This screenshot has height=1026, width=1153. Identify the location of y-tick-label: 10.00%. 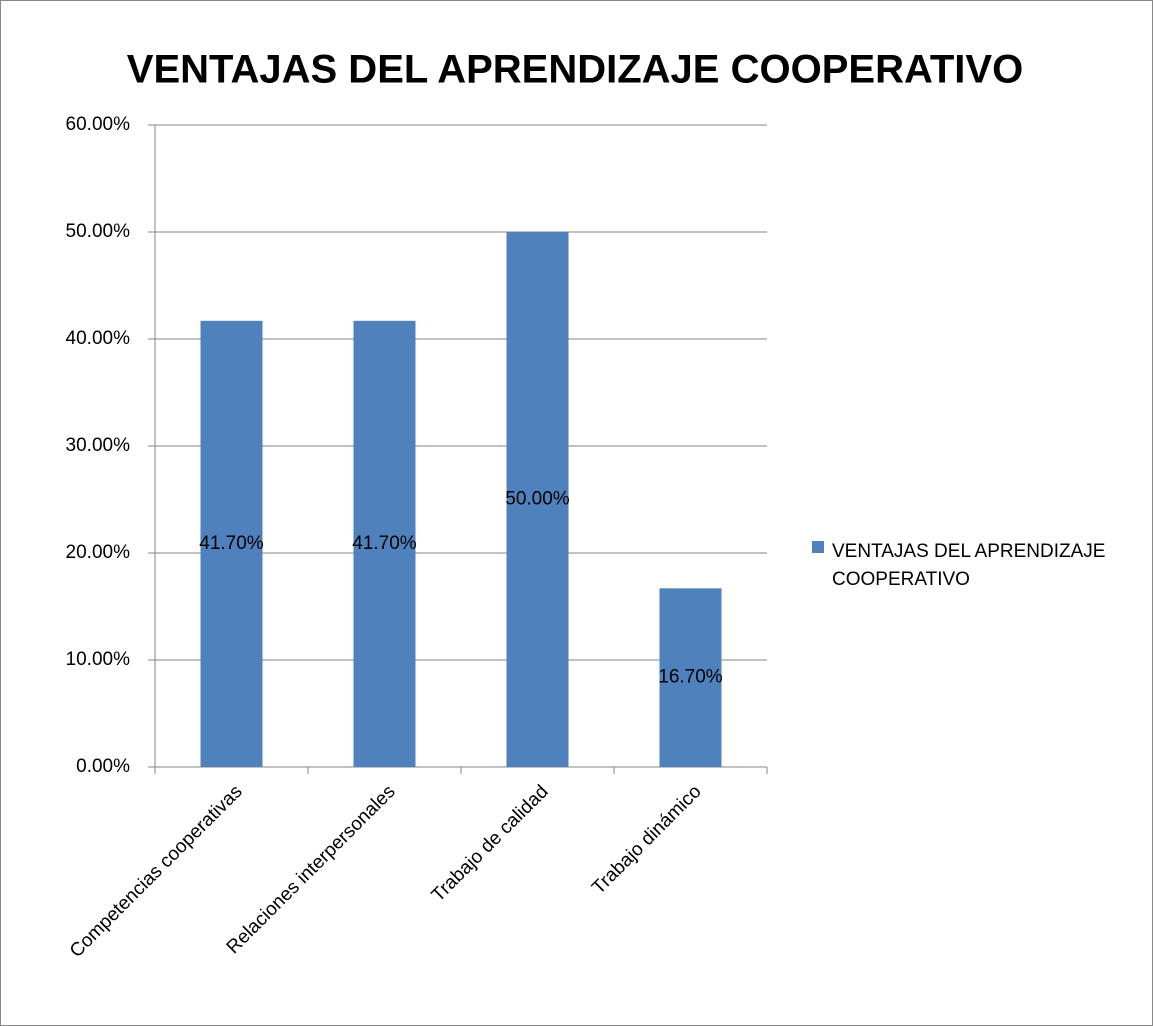
(98, 659).